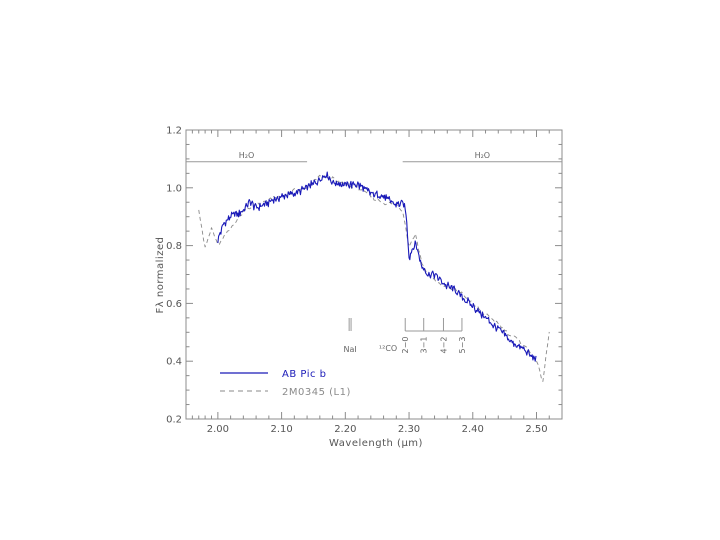 This screenshot has width=720, height=540. What do you see at coordinates (174, 188) in the screenshot?
I see `y-tick-label: 1.0` at bounding box center [174, 188].